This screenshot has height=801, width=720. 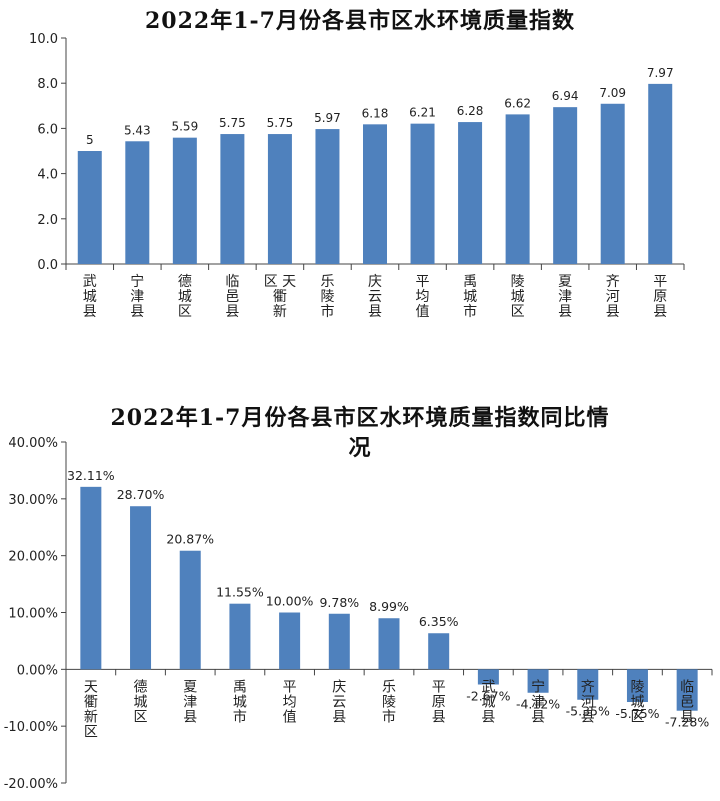 I want to click on chart-title-line-2: 况, so click(x=360, y=448).